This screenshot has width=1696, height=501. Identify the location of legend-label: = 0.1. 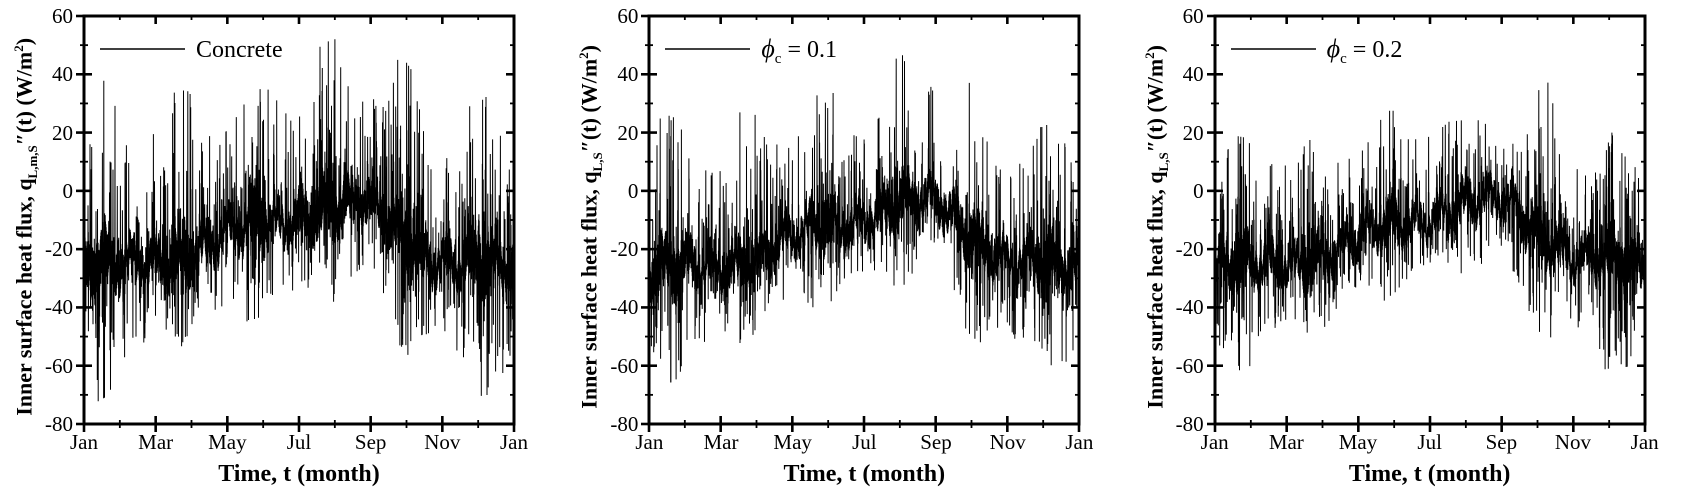
(809, 50).